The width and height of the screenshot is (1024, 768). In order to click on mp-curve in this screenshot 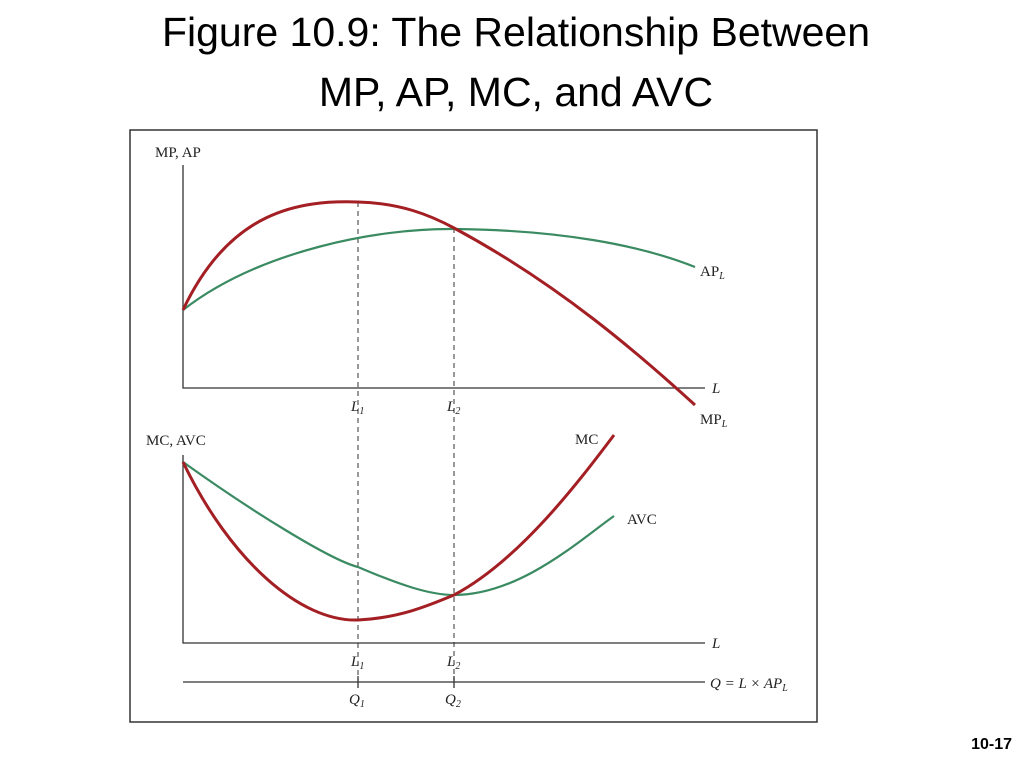, I will do `click(439, 303)`.